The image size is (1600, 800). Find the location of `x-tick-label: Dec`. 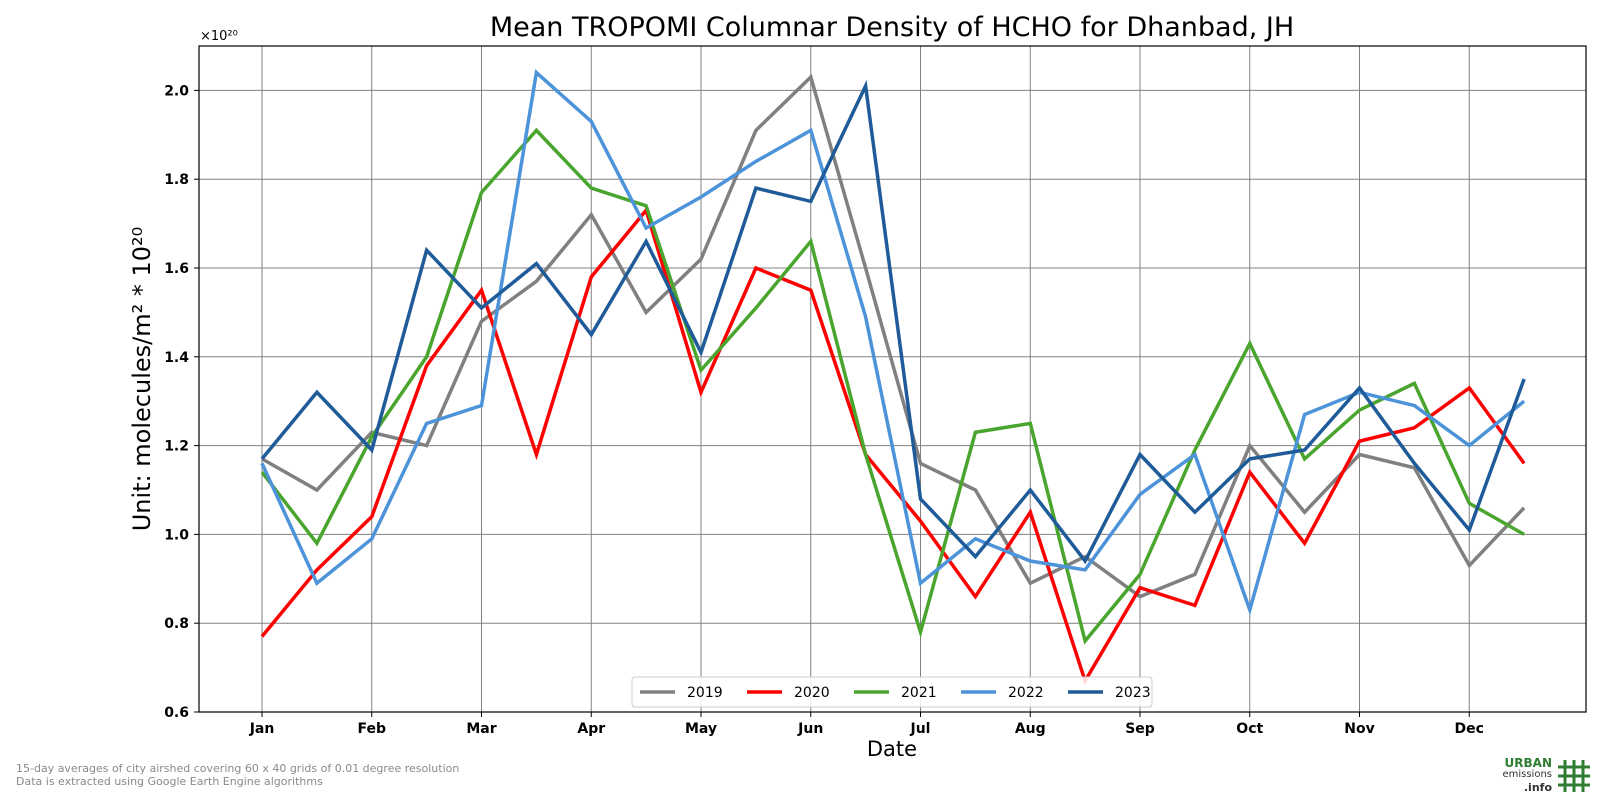

x-tick-label: Dec is located at coordinates (1469, 729).